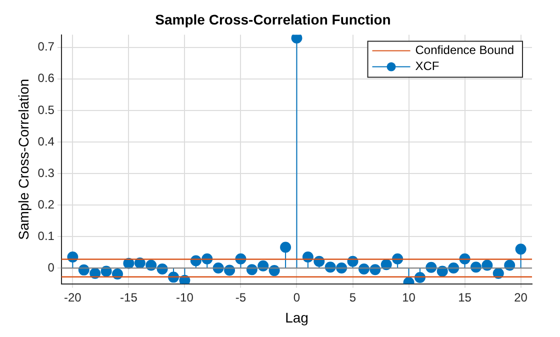  I want to click on x-tick-label: -10, so click(185, 297).